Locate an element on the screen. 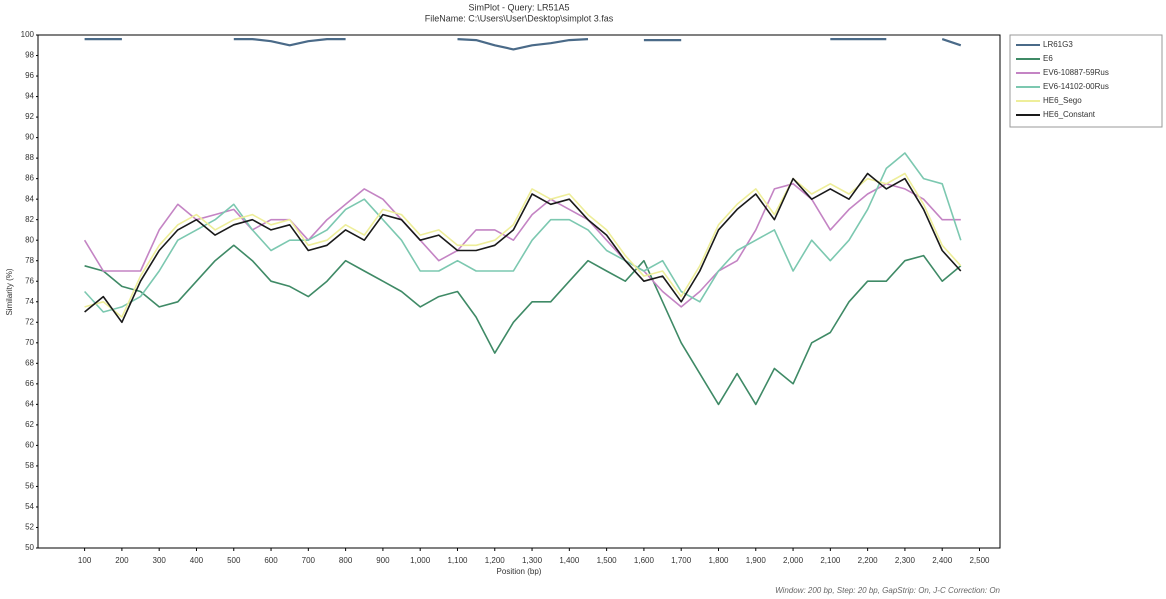  legend-box is located at coordinates (1086, 81).